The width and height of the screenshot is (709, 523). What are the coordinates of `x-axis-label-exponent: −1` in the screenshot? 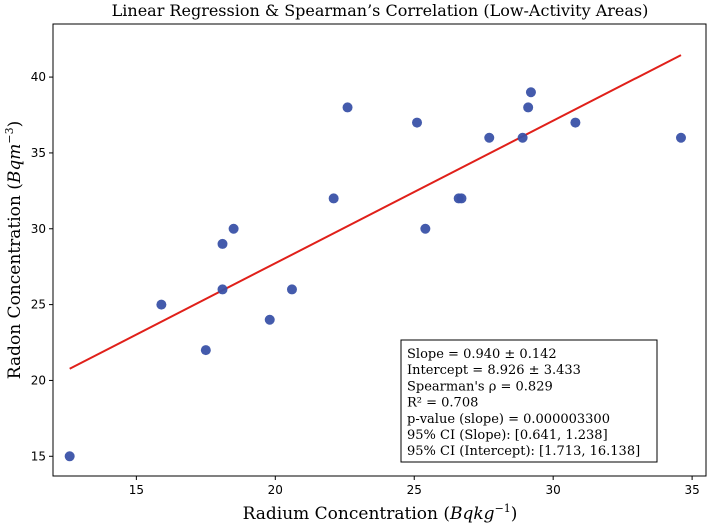 It's located at (503, 508).